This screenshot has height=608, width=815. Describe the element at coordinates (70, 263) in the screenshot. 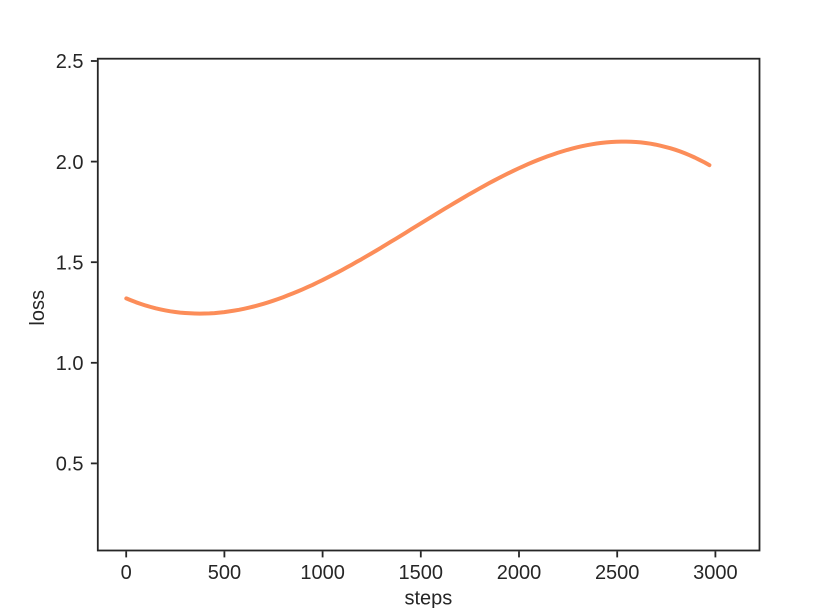

I see `svg-text: 1.5` at that location.